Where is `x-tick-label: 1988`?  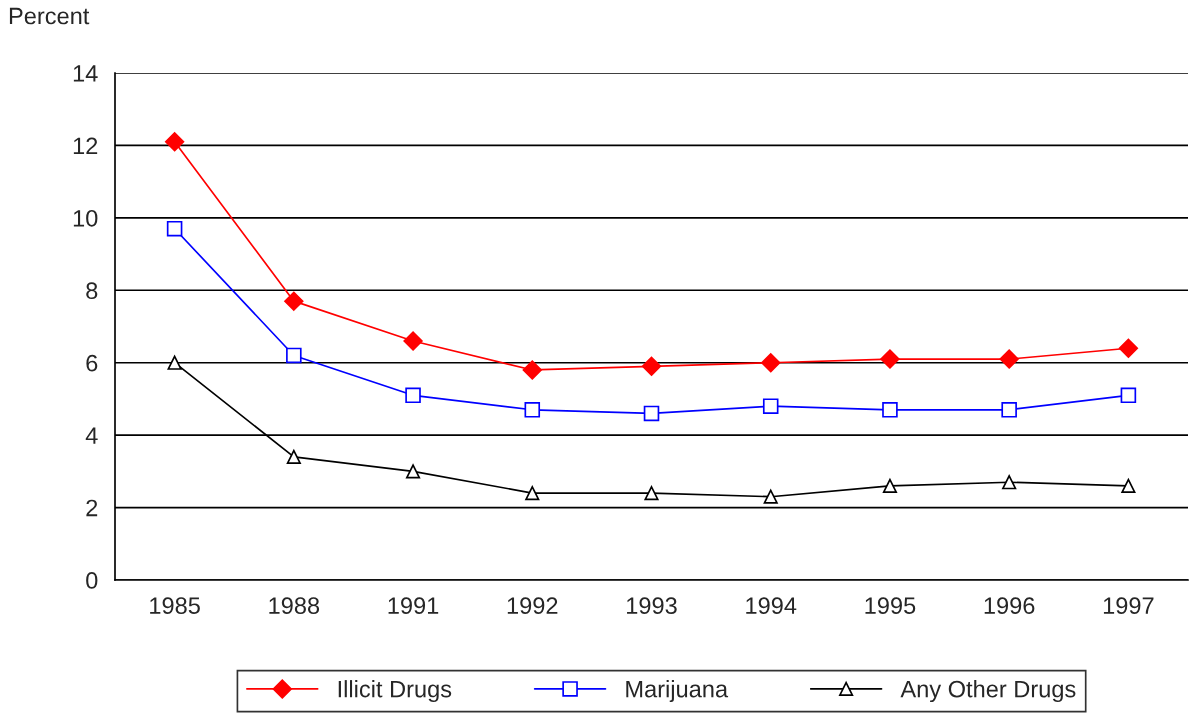 x-tick-label: 1988 is located at coordinates (294, 606).